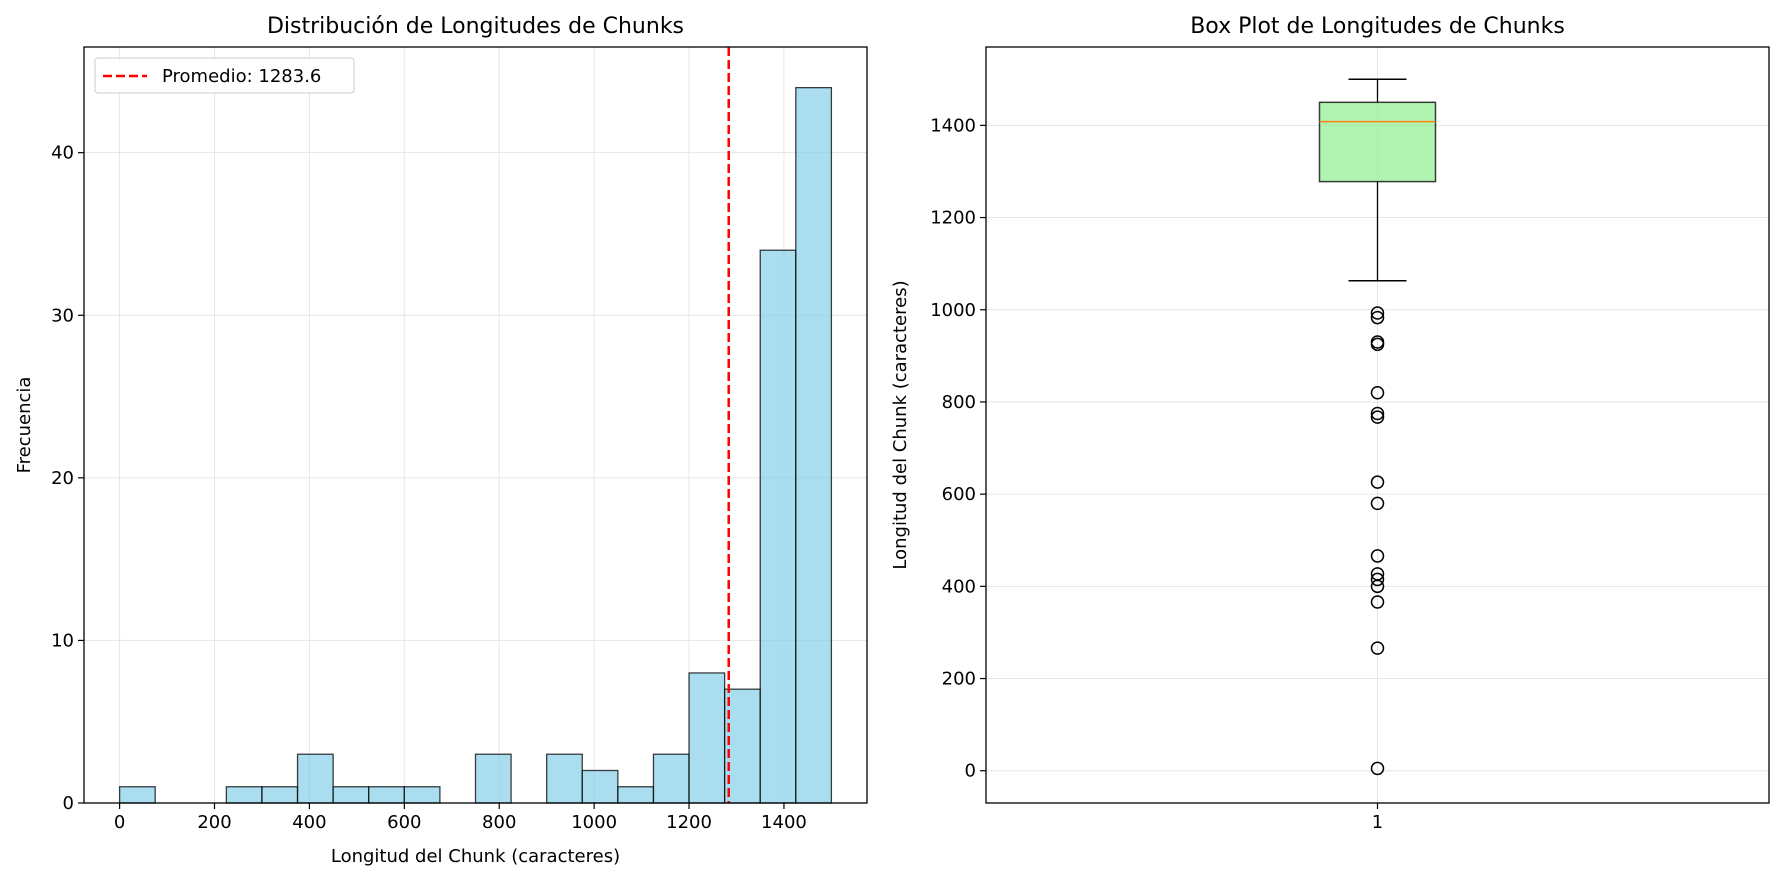  What do you see at coordinates (62, 315) in the screenshot?
I see `histogram-y-tick-label: 30` at bounding box center [62, 315].